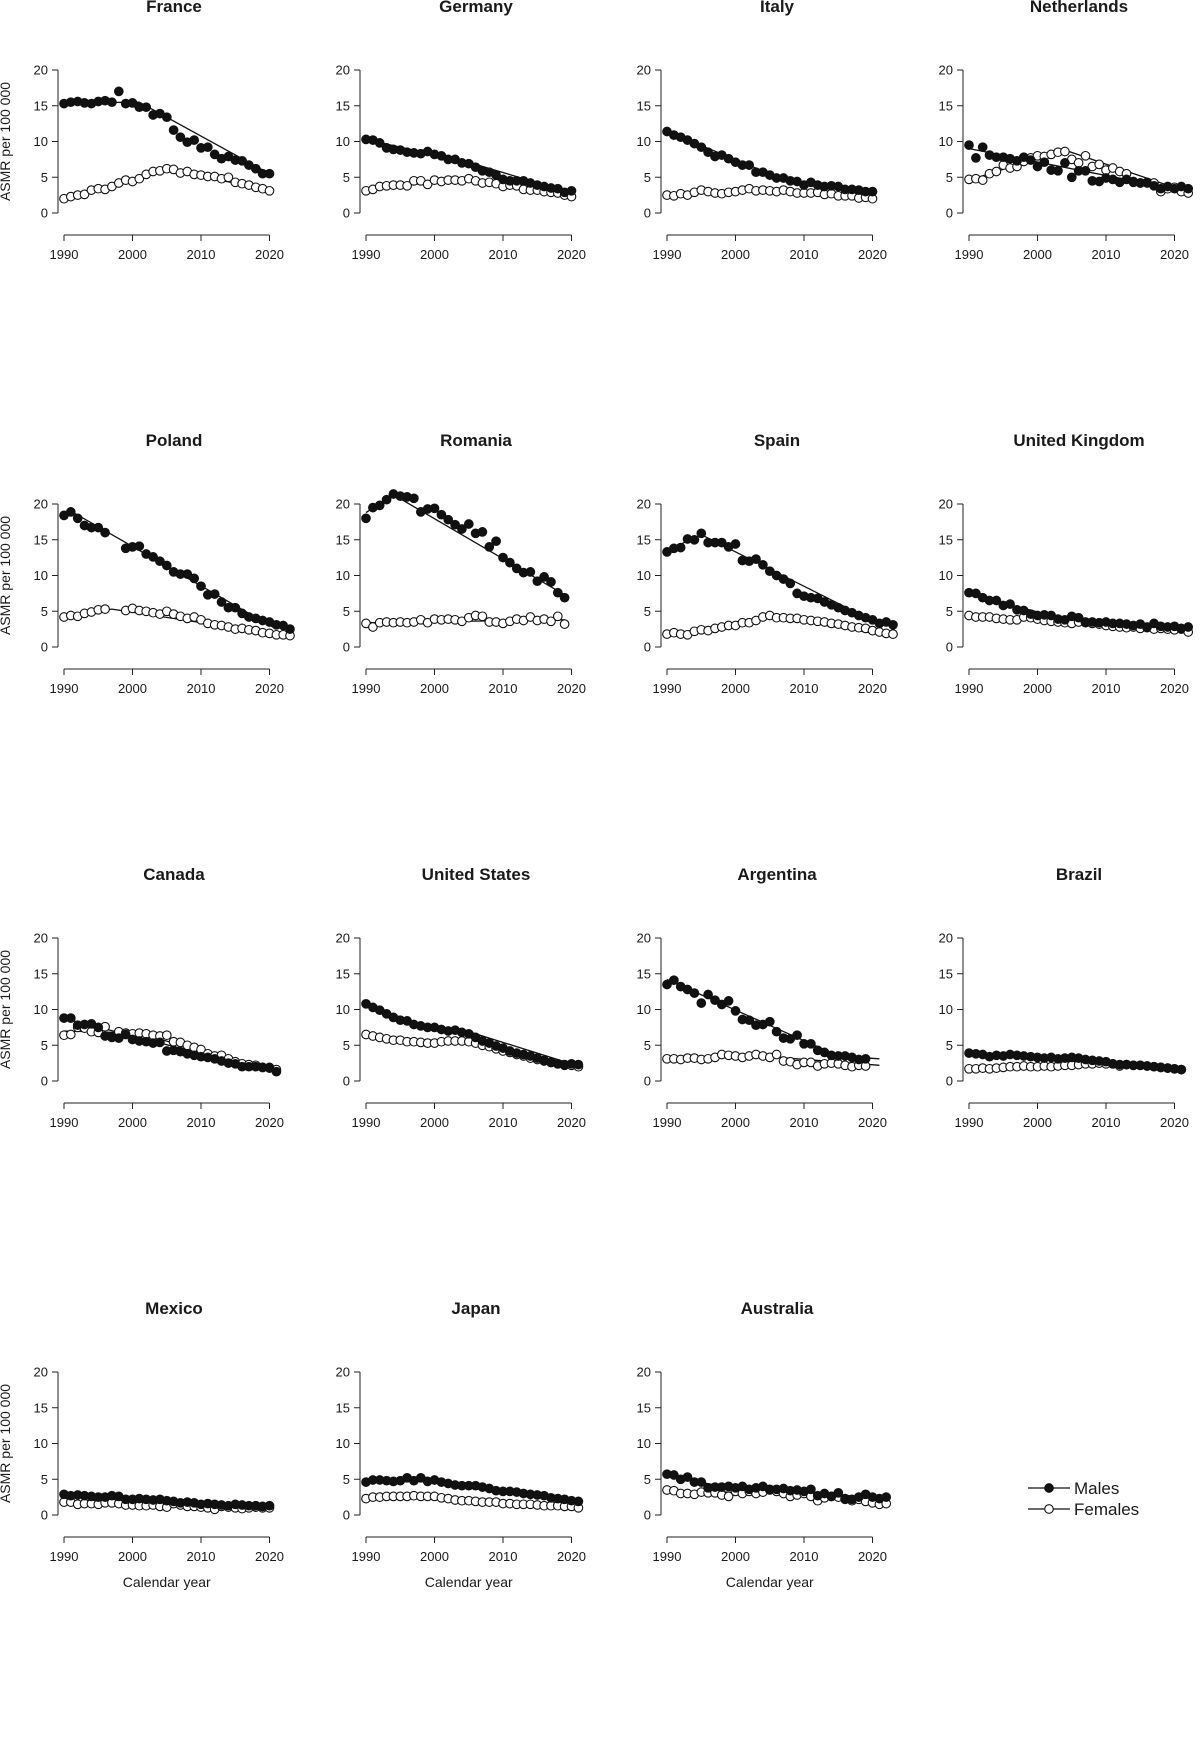  I want to click on legend-females-marker, so click(1049, 1509).